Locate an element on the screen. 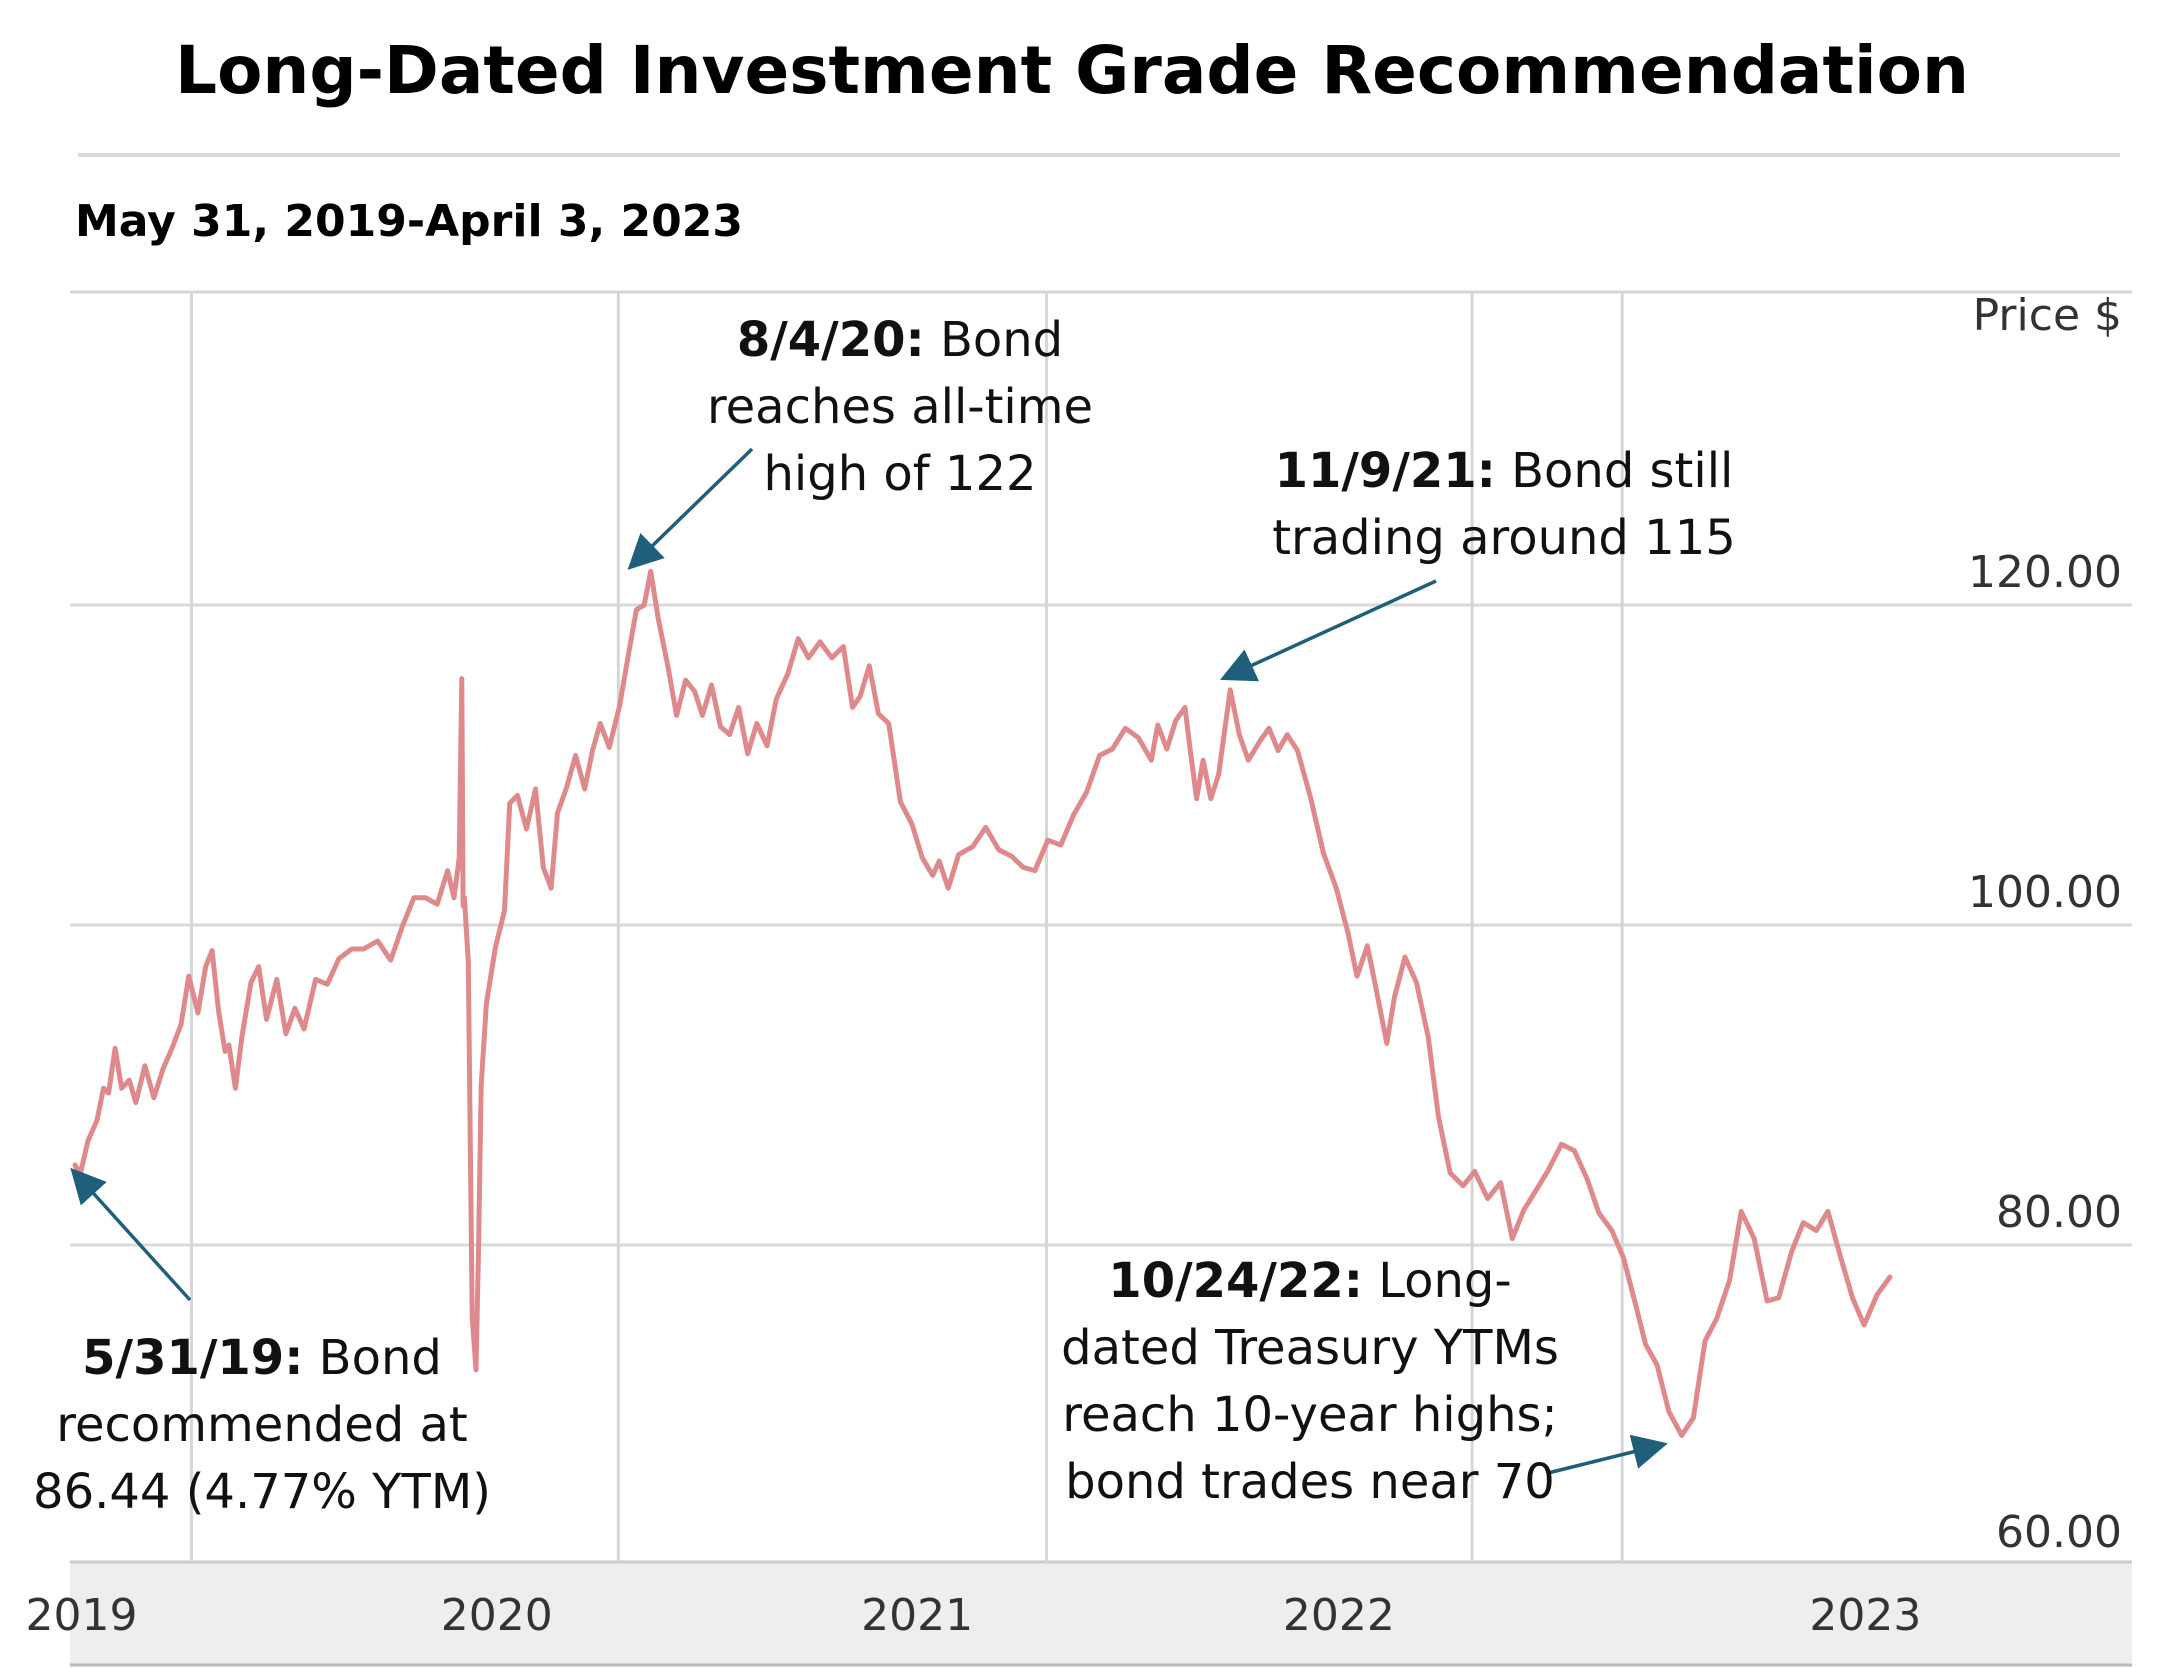 This screenshot has height=1668, width=2164. annotation-text: reaches all-time is located at coordinates (900, 407).